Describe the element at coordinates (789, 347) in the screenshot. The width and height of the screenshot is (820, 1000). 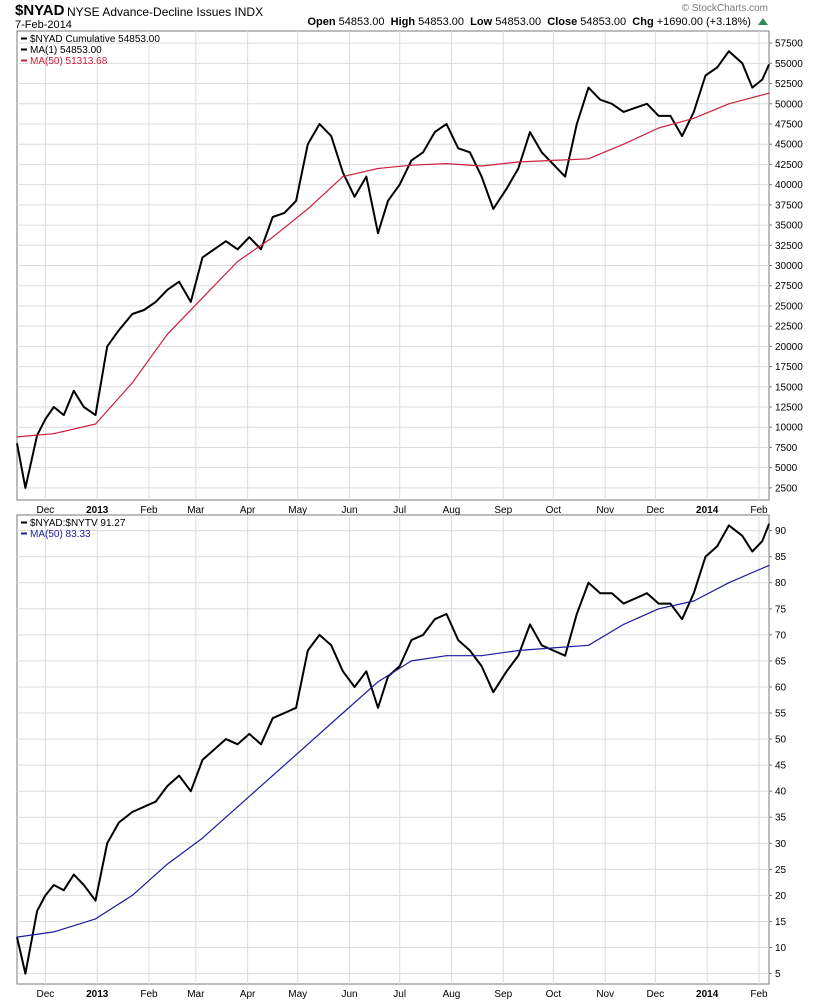
I see `y-tick-label: 20000` at that location.